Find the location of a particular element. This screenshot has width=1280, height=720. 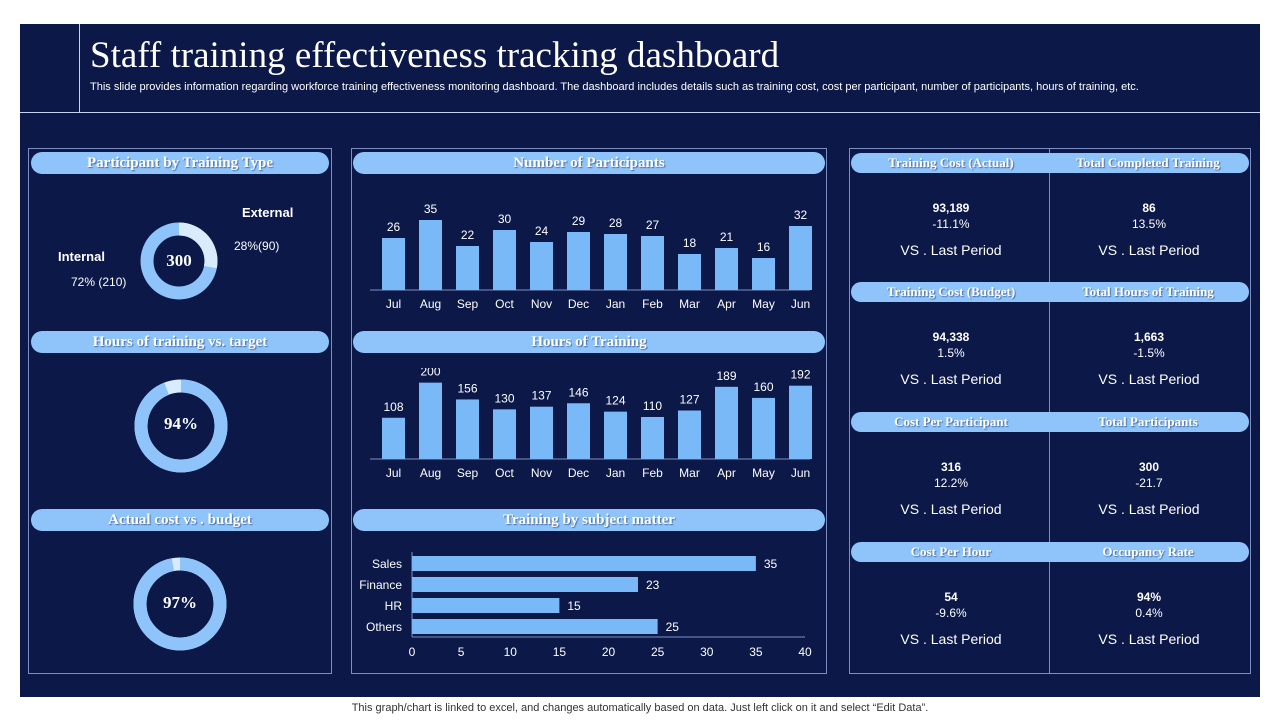

data-label: 16 is located at coordinates (764, 247).